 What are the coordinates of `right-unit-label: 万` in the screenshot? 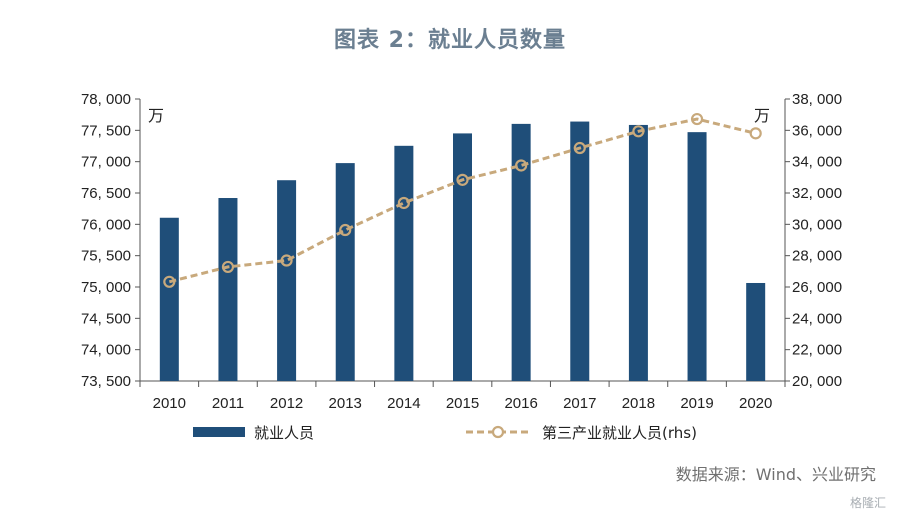 It's located at (762, 115).